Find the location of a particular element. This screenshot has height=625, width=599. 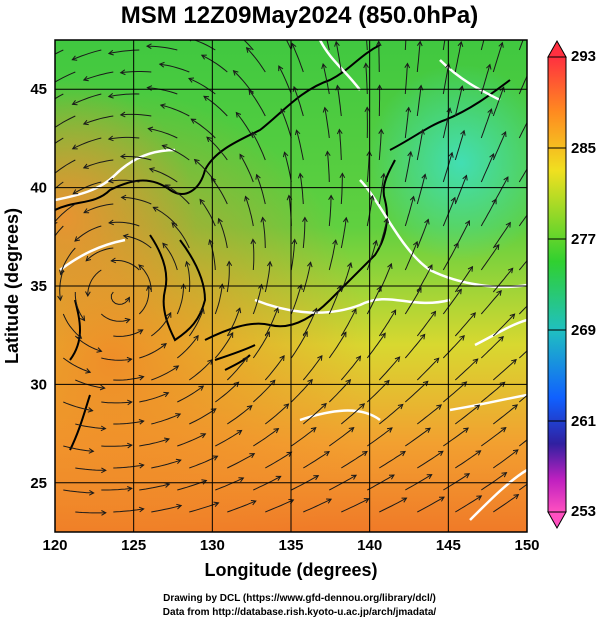

y-tick-label: 25 is located at coordinates (38, 483).